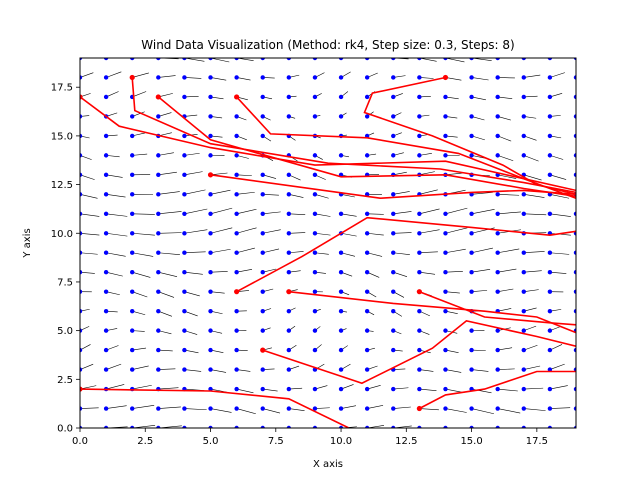 The height and width of the screenshot is (480, 640). What do you see at coordinates (276, 441) in the screenshot?
I see `x-tick-label: 7.5` at bounding box center [276, 441].